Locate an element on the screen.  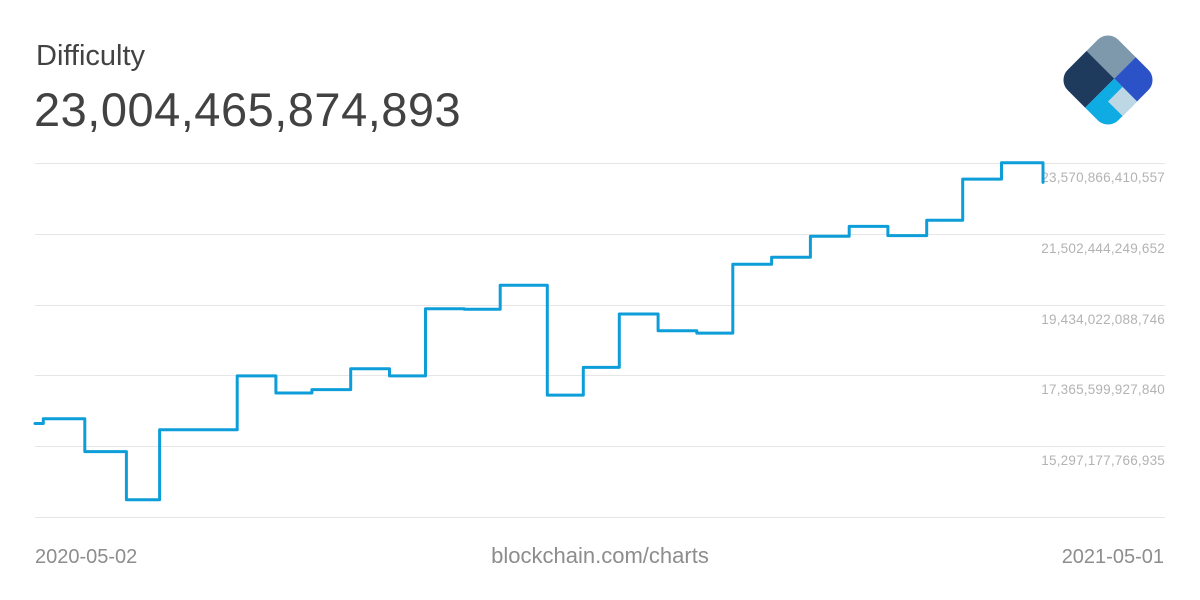
y-axis-tick-label: 23,570,866,410,557 is located at coordinates (1103, 177).